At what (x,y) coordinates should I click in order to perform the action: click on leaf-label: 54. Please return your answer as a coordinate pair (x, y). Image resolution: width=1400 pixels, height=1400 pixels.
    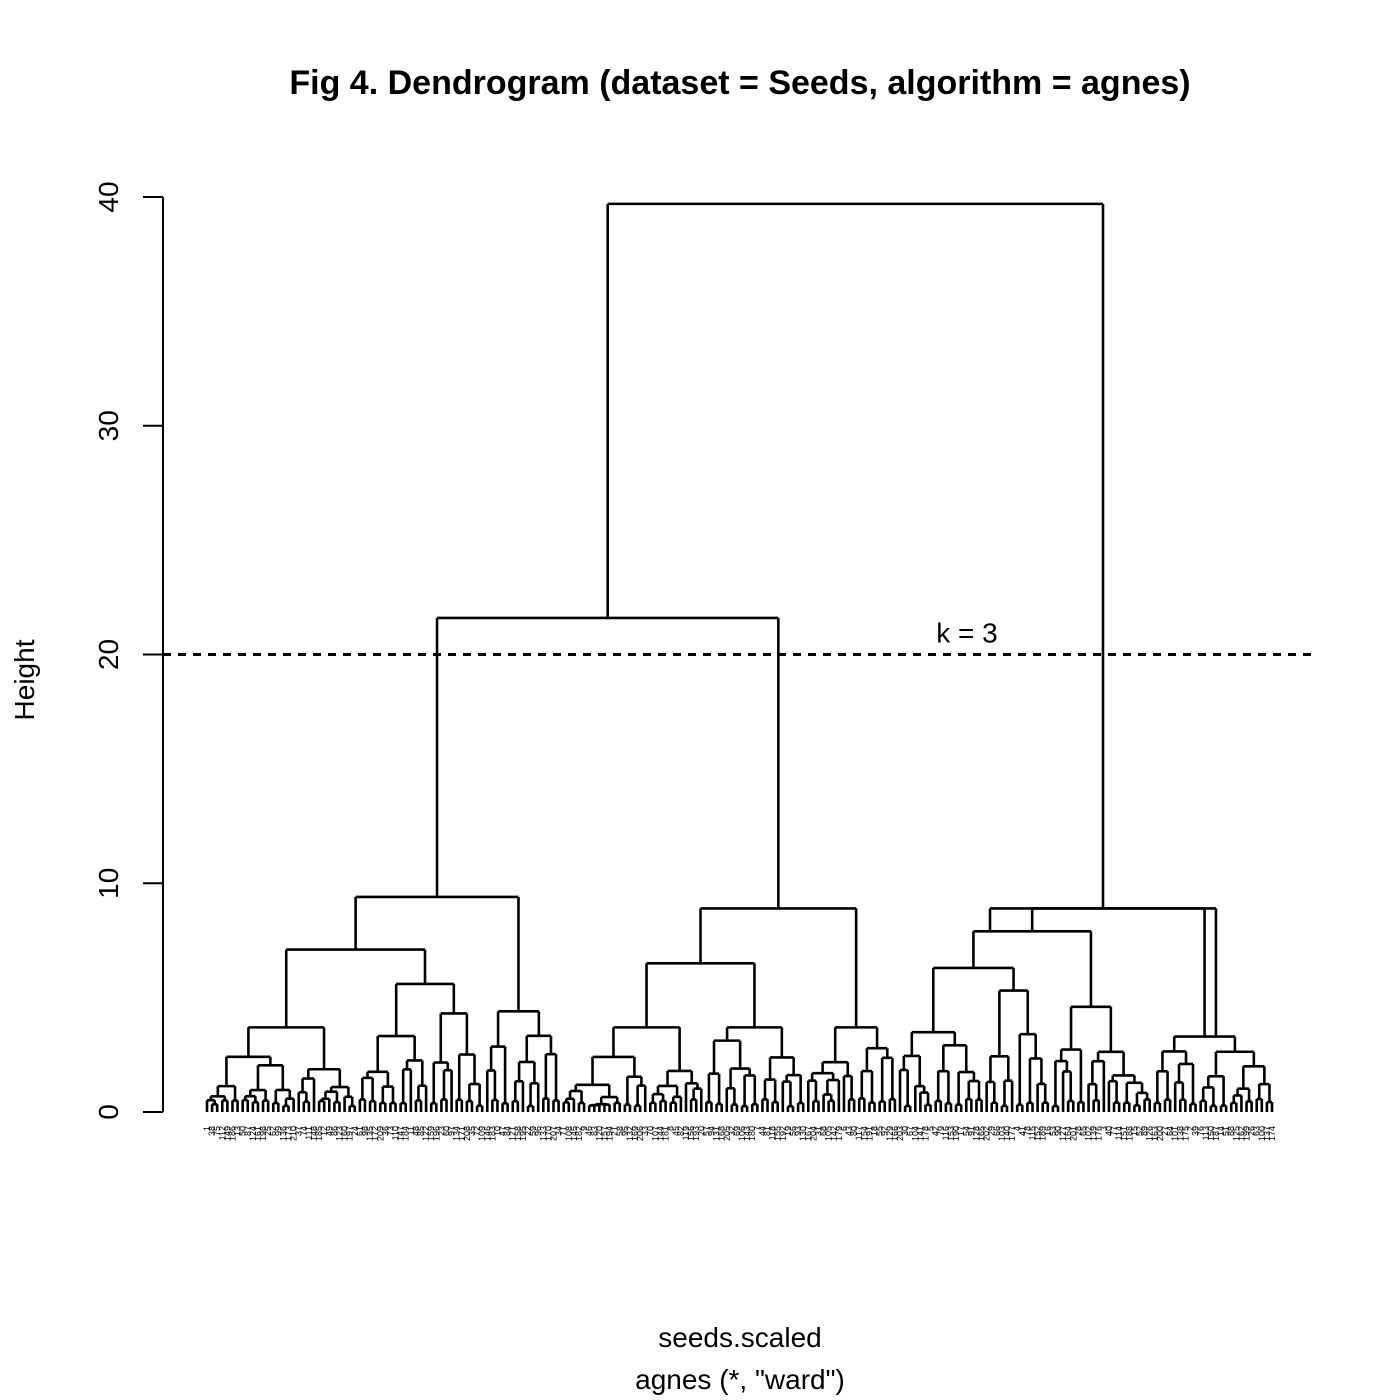
    Looking at the image, I should click on (966, 1131).